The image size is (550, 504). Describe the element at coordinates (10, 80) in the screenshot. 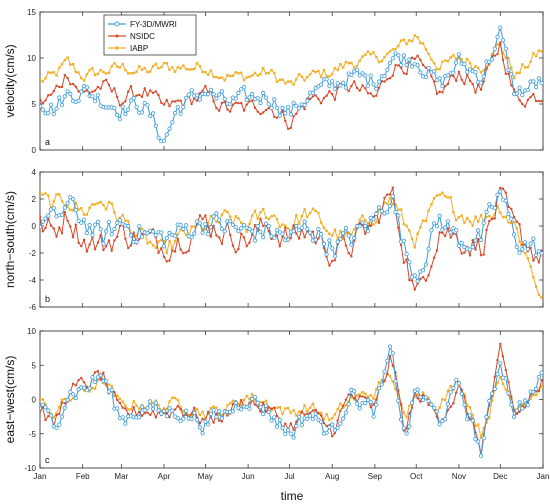

I see `y-axis-title: velocity(cm/s)` at that location.